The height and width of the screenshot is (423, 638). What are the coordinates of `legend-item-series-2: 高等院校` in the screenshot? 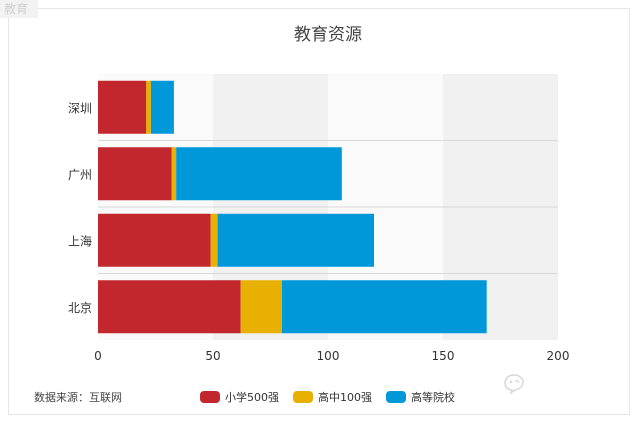 It's located at (420, 397).